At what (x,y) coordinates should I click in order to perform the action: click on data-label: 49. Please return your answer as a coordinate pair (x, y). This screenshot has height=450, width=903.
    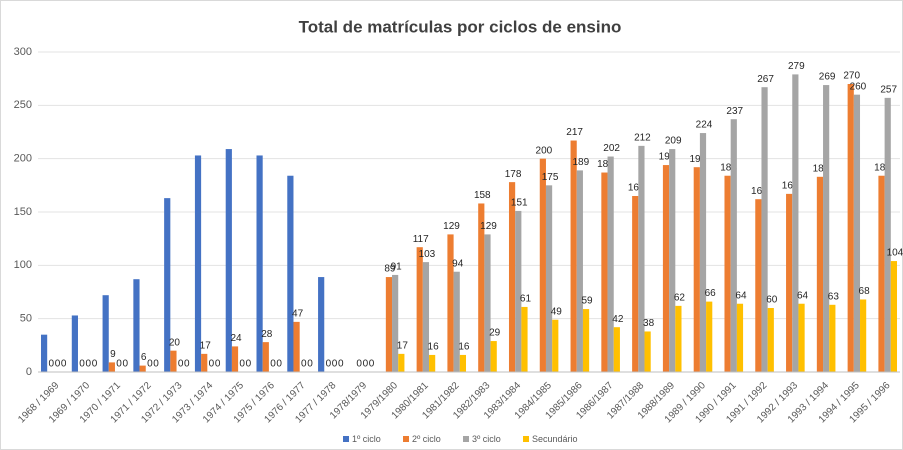
    Looking at the image, I should click on (557, 311).